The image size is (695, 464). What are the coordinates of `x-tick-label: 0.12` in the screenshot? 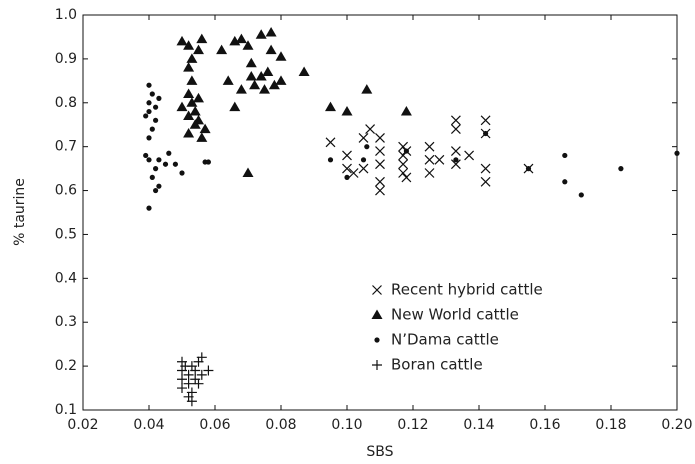 It's located at (412, 425).